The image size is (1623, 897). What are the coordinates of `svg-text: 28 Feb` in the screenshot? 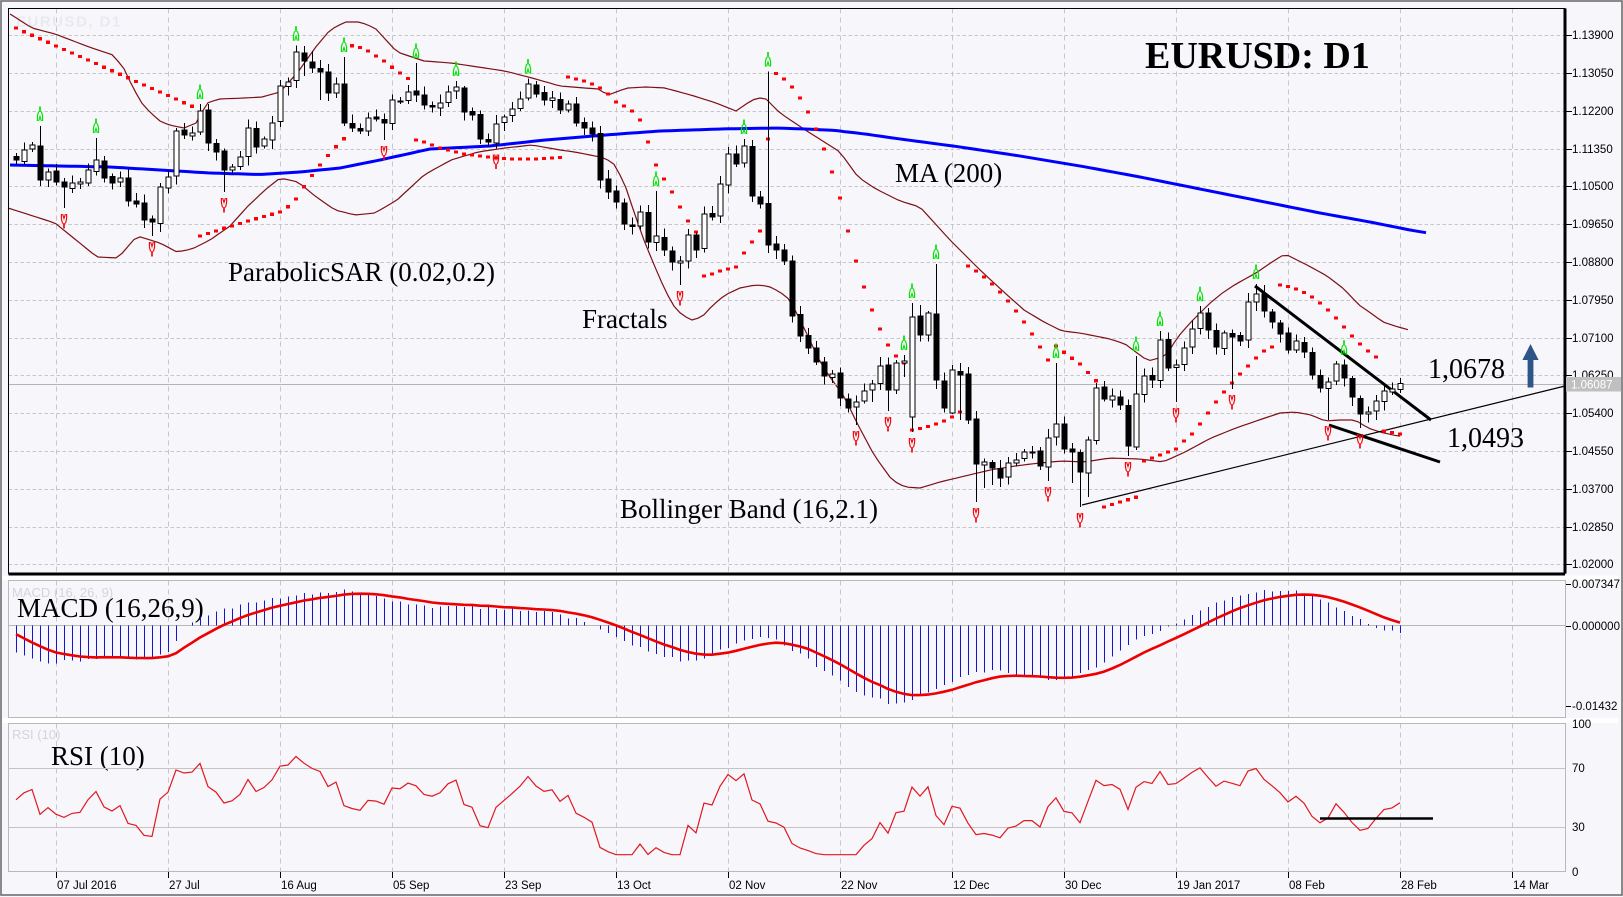 It's located at (1419, 886).